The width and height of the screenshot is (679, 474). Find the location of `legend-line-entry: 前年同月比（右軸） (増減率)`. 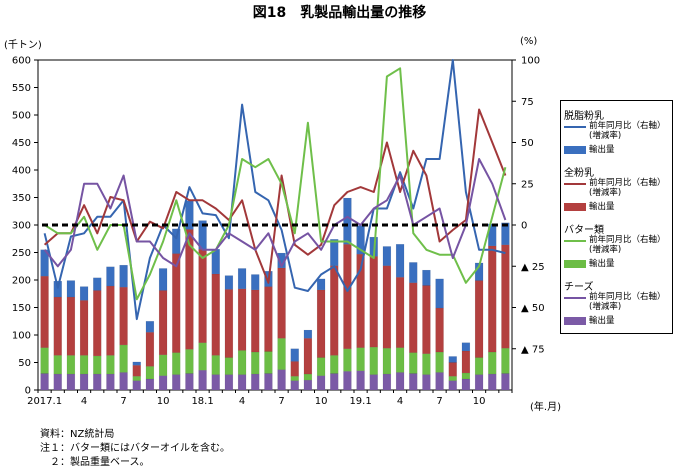

legend-line-entry: 前年同月比（右軸） (増減率) is located at coordinates (618, 245).